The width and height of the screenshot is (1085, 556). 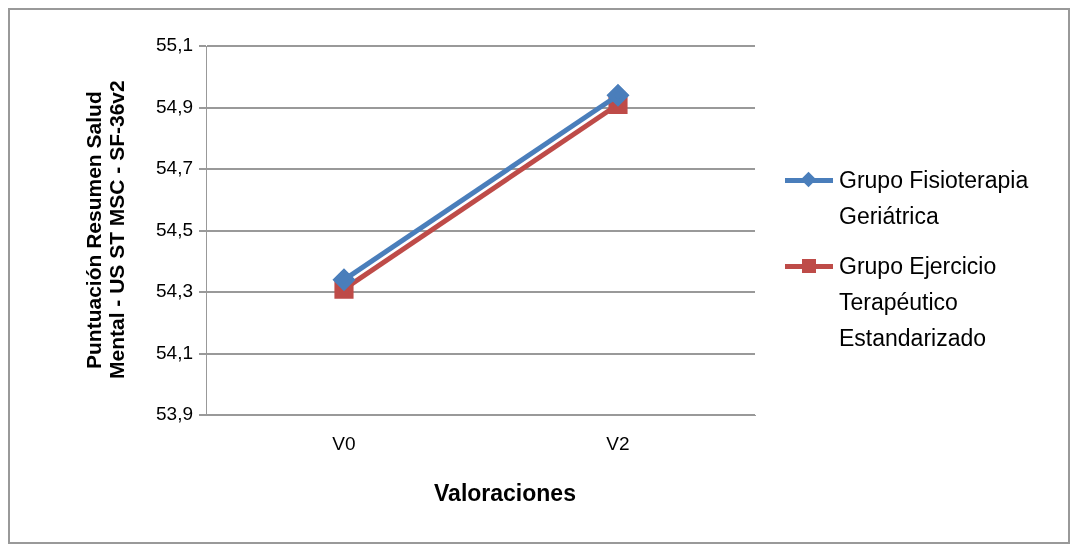 What do you see at coordinates (174, 106) in the screenshot?
I see `y-tick-label: 54,9` at bounding box center [174, 106].